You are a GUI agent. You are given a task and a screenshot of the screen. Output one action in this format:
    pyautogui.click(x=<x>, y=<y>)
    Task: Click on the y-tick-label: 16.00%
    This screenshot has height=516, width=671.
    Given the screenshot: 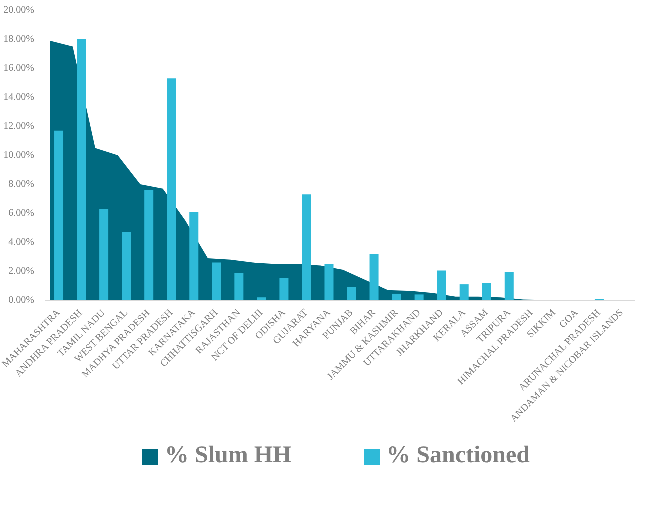 What is the action you would take?
    pyautogui.click(x=19, y=68)
    